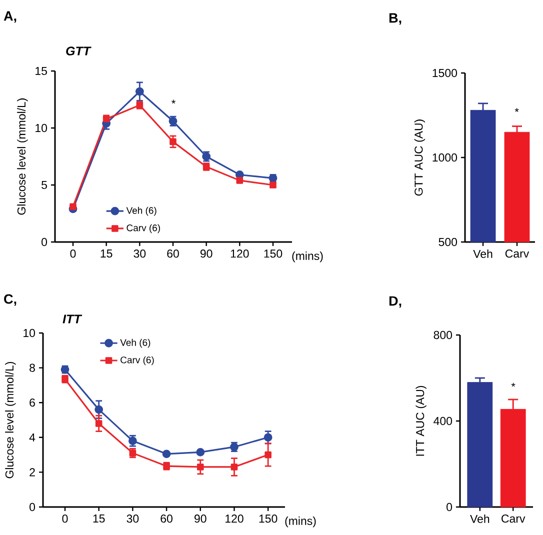 The height and width of the screenshot is (535, 543). What do you see at coordinates (44, 185) in the screenshot?
I see `y-tick-label: 5` at bounding box center [44, 185].